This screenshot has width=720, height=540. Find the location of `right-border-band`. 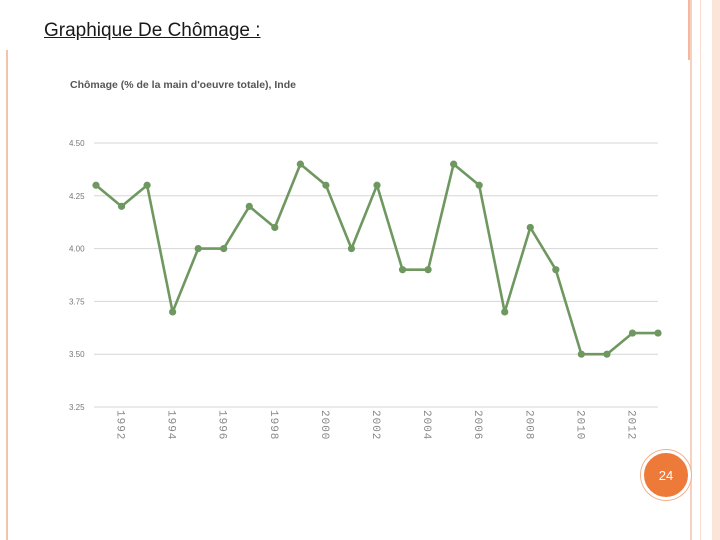

right-border-band is located at coordinates (716, 270).